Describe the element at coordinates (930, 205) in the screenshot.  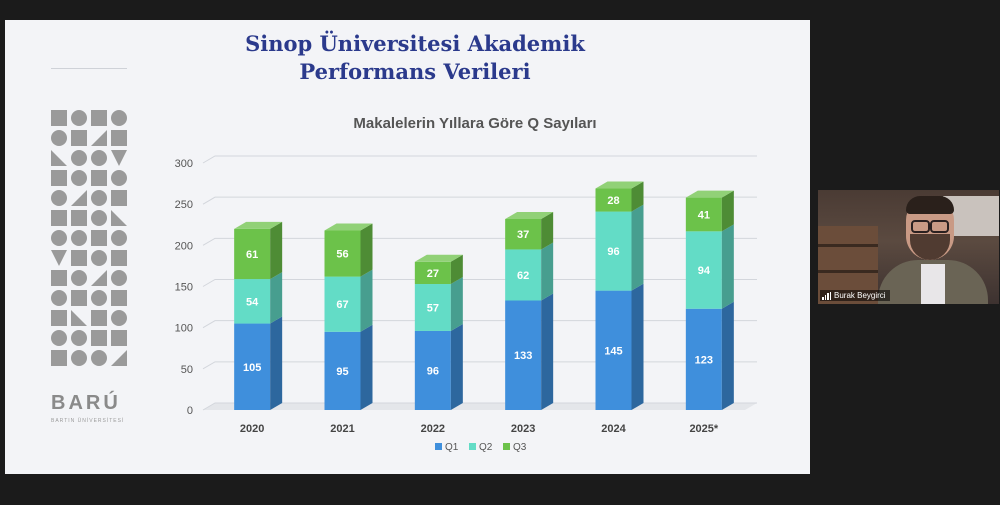
I see `participant-hair` at that location.